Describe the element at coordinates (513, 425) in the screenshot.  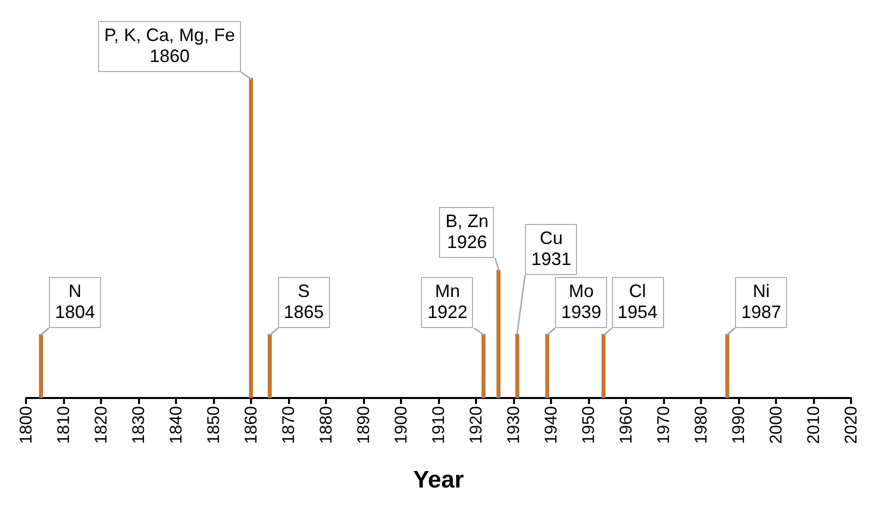
I see `x-tick-label: 1930` at that location.